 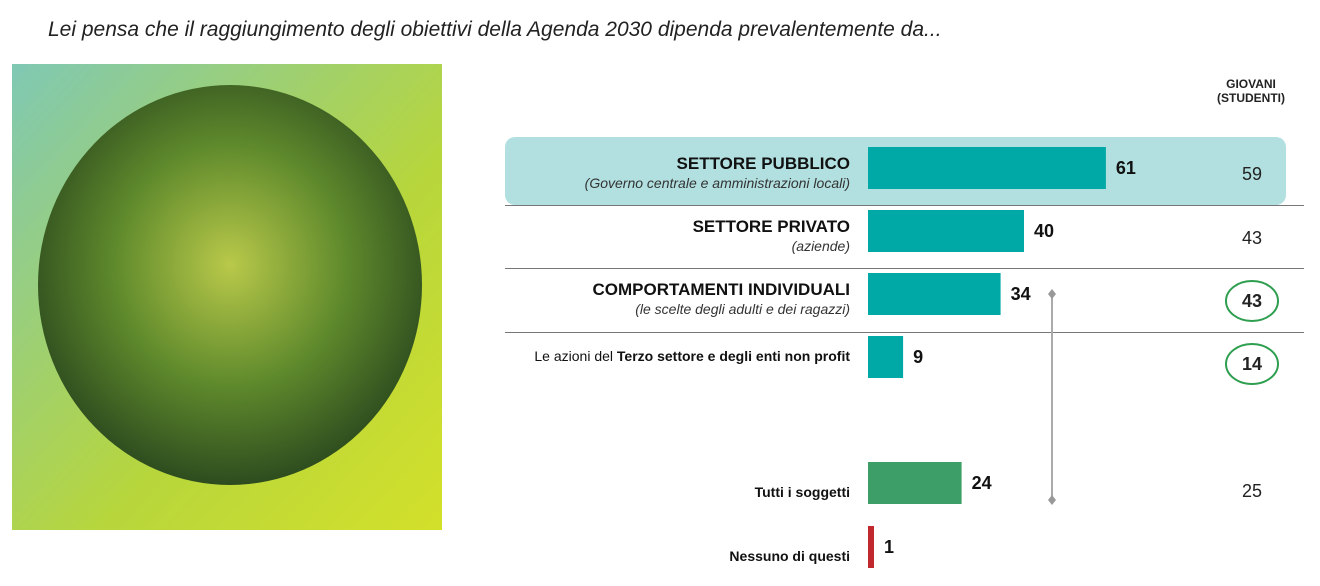 I want to click on category-label: Nessuno di questi, so click(x=670, y=556).